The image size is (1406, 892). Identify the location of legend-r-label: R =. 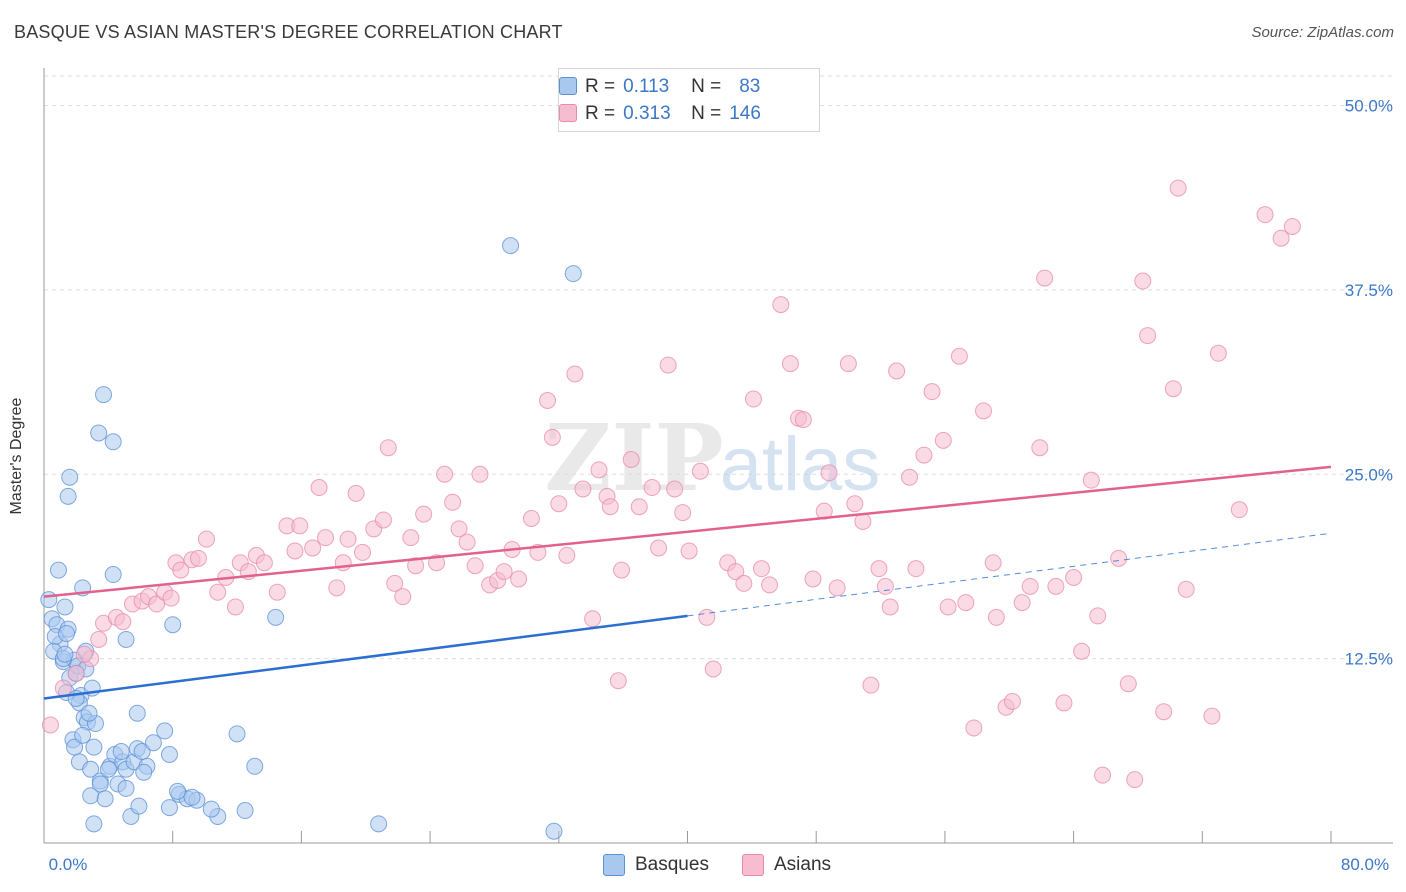
(600, 86).